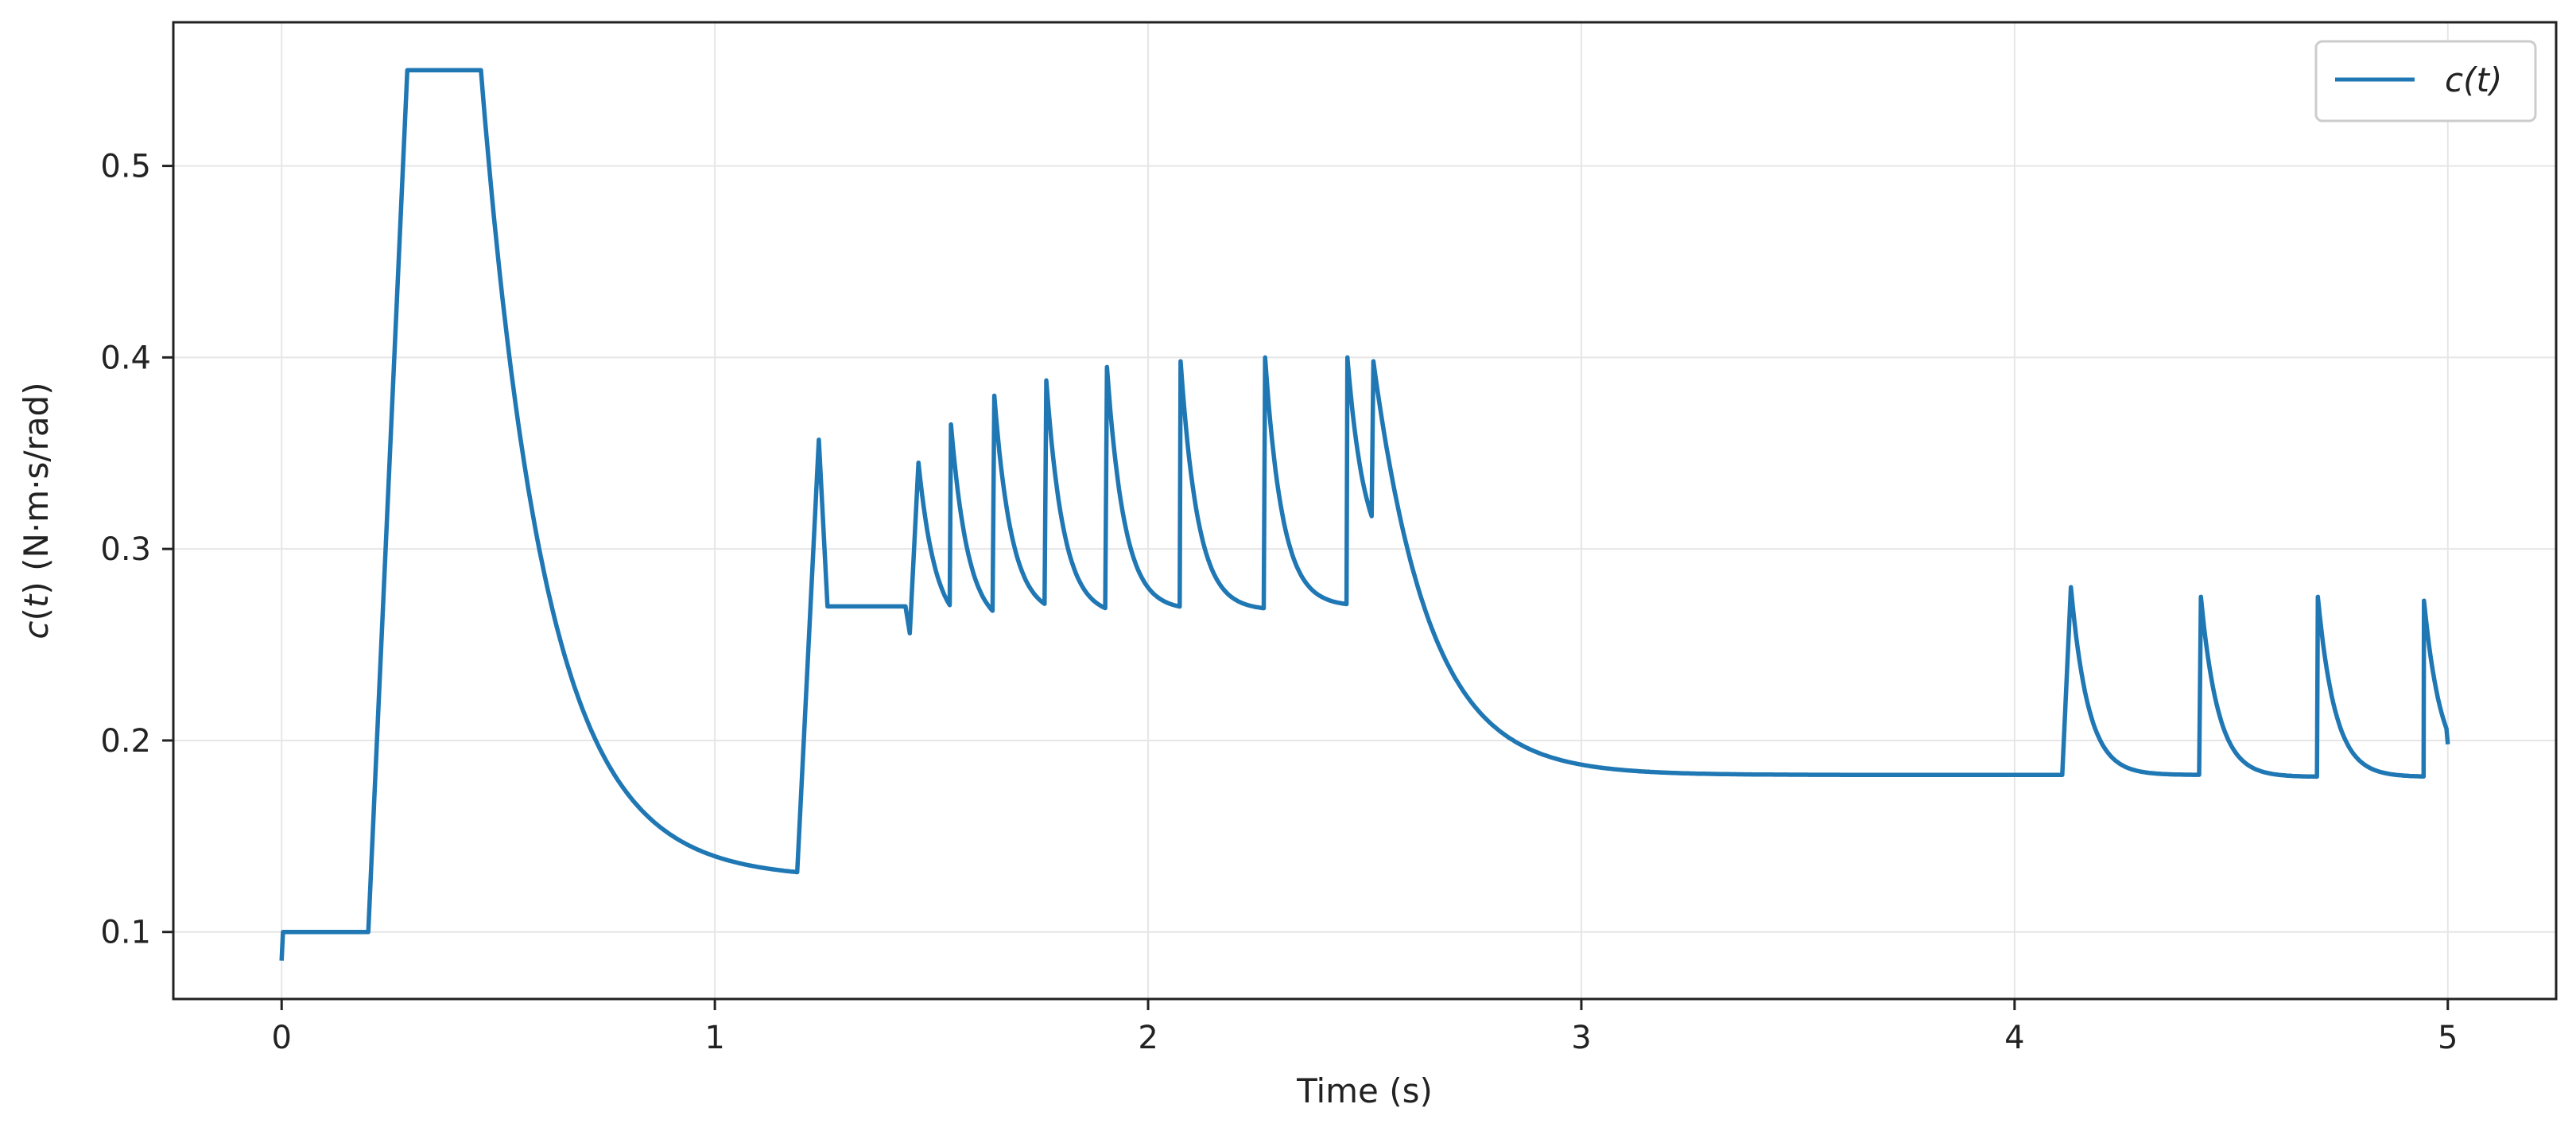 The width and height of the screenshot is (2576, 1139). What do you see at coordinates (1365, 1027) in the screenshot?
I see `x-axis-ticks: 0 1 2 3 4 5` at bounding box center [1365, 1027].